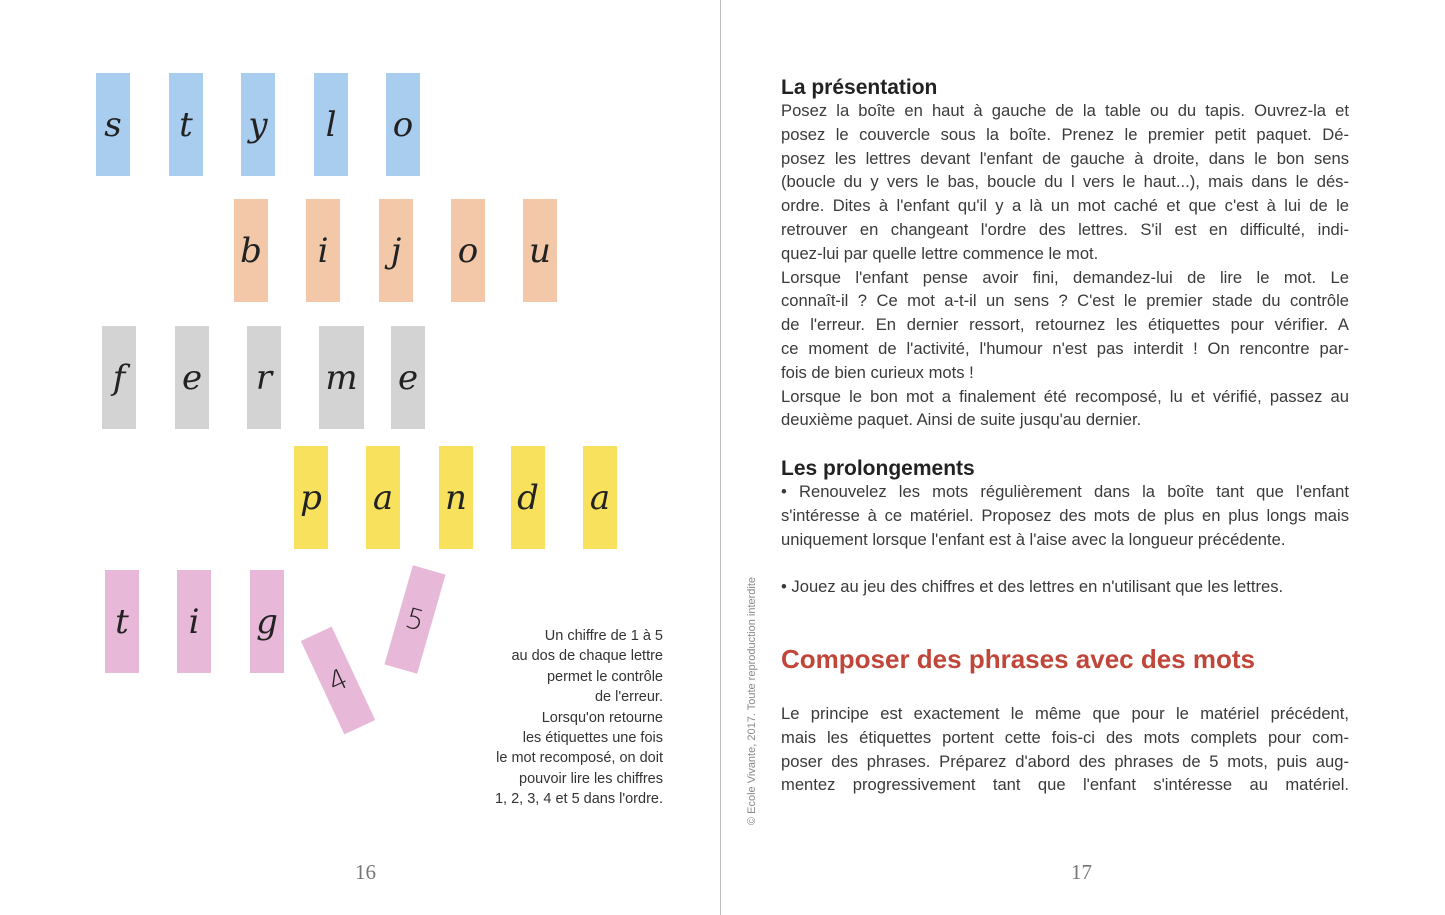 This screenshot has width=1445, height=915. What do you see at coordinates (579, 758) in the screenshot?
I see `caption-line: le mot recomposé, on doit` at bounding box center [579, 758].